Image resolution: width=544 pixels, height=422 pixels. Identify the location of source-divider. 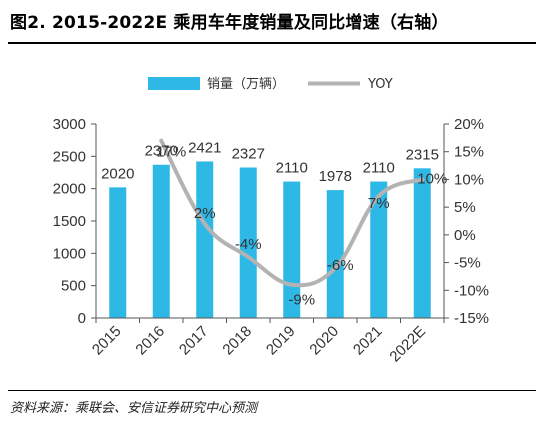
(272, 390).